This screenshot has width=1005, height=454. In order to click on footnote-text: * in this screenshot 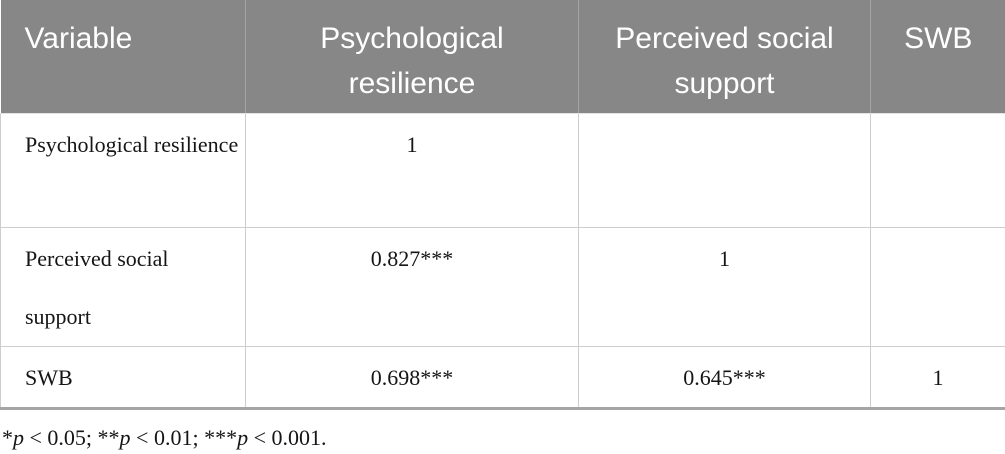, I will do `click(7, 437)`.